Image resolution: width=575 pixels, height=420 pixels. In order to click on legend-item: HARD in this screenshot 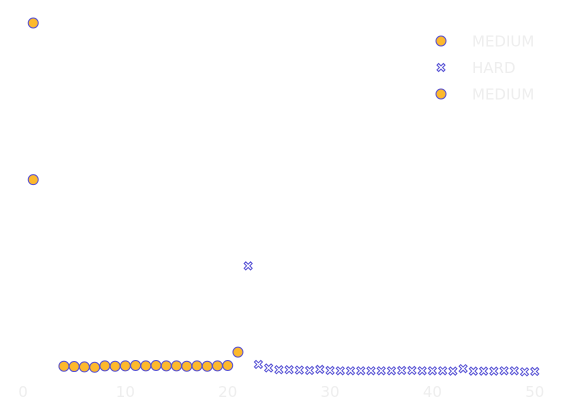, I will do `click(476, 68)`.